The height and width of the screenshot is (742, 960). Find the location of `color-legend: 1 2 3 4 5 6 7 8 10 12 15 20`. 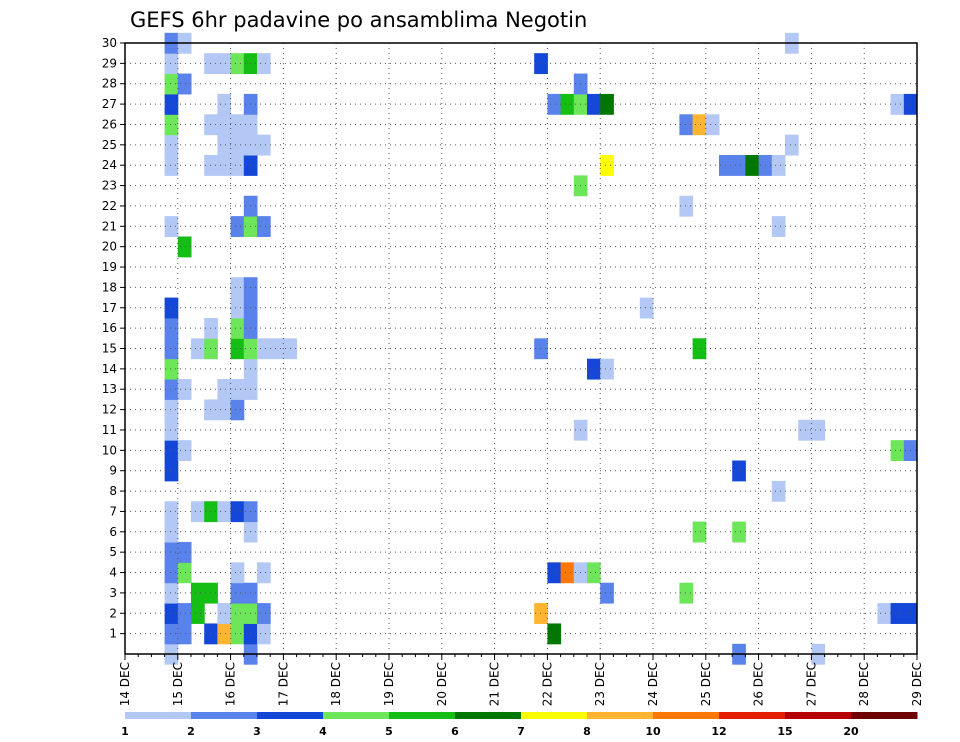

color-legend: 1 2 3 4 5 6 7 8 10 12 15 20 is located at coordinates (519, 725).